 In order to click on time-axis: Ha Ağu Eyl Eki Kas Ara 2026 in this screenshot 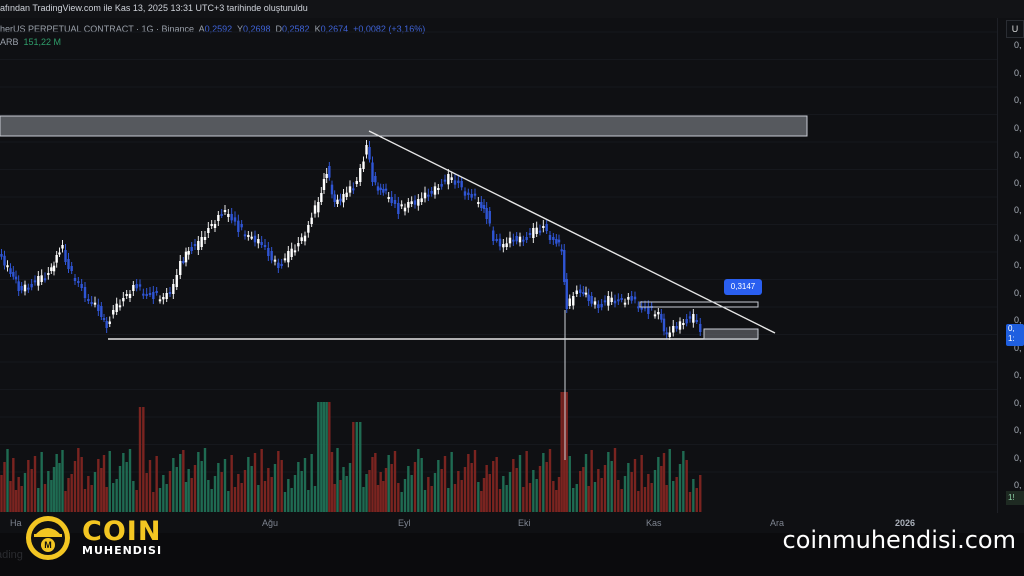, I will do `click(512, 523)`.